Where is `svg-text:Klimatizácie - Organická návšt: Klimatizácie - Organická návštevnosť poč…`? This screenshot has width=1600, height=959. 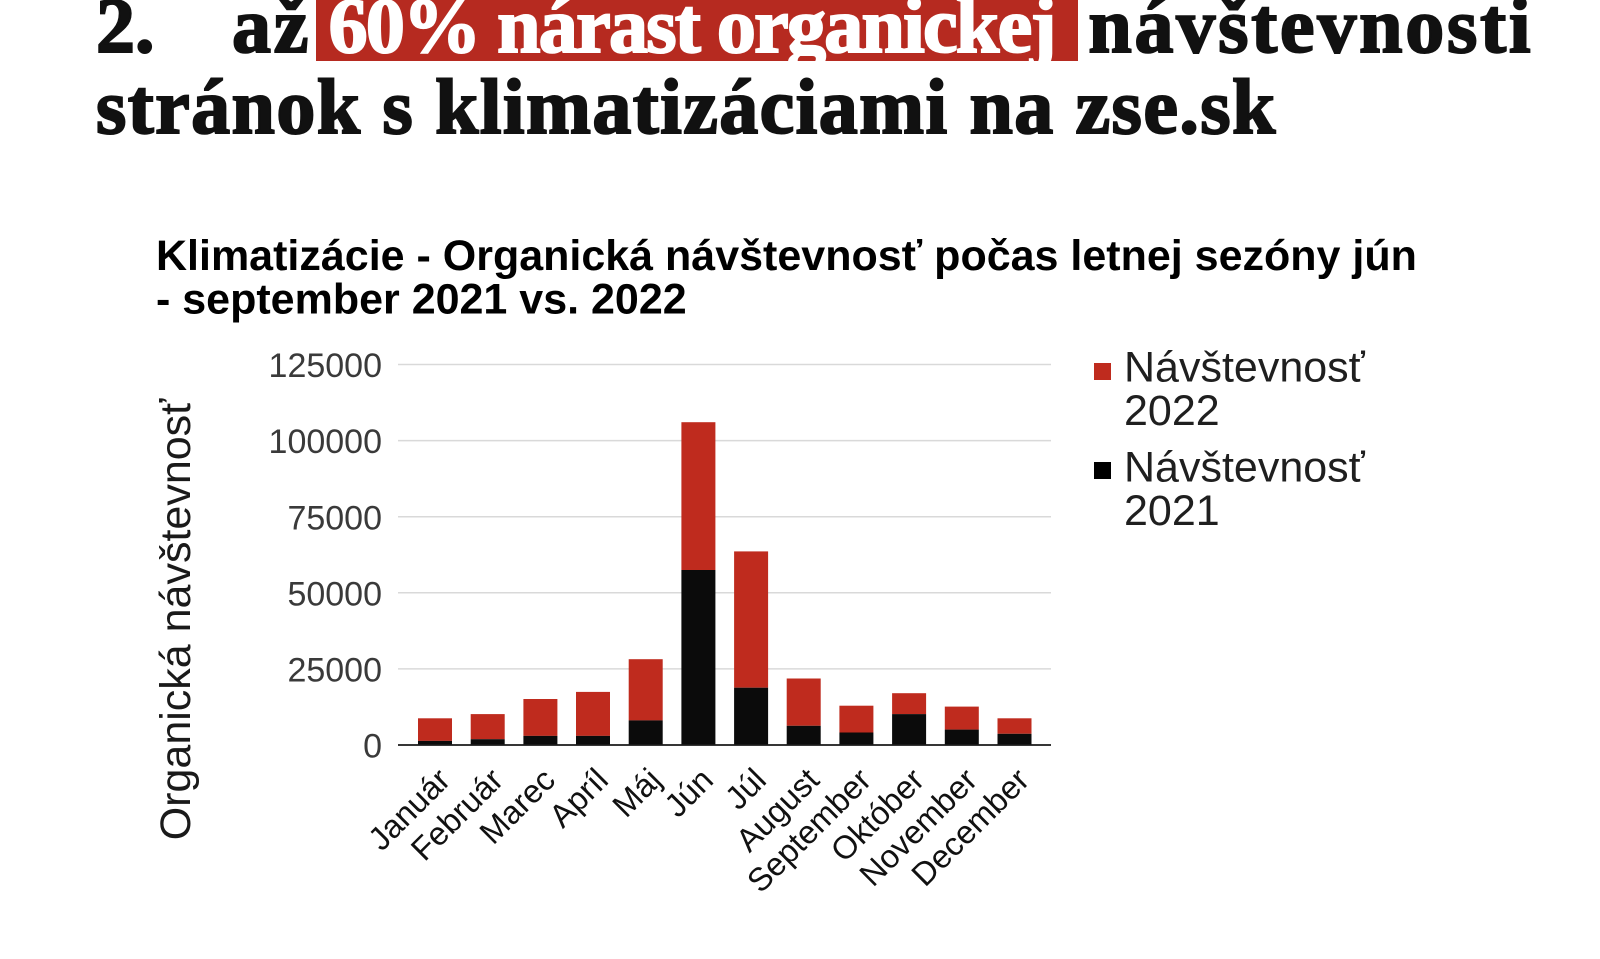
svg-text:Klimatizácie - Organická návšt: Klimatizácie - Organická návštevnosť poč… is located at coordinates (786, 256).